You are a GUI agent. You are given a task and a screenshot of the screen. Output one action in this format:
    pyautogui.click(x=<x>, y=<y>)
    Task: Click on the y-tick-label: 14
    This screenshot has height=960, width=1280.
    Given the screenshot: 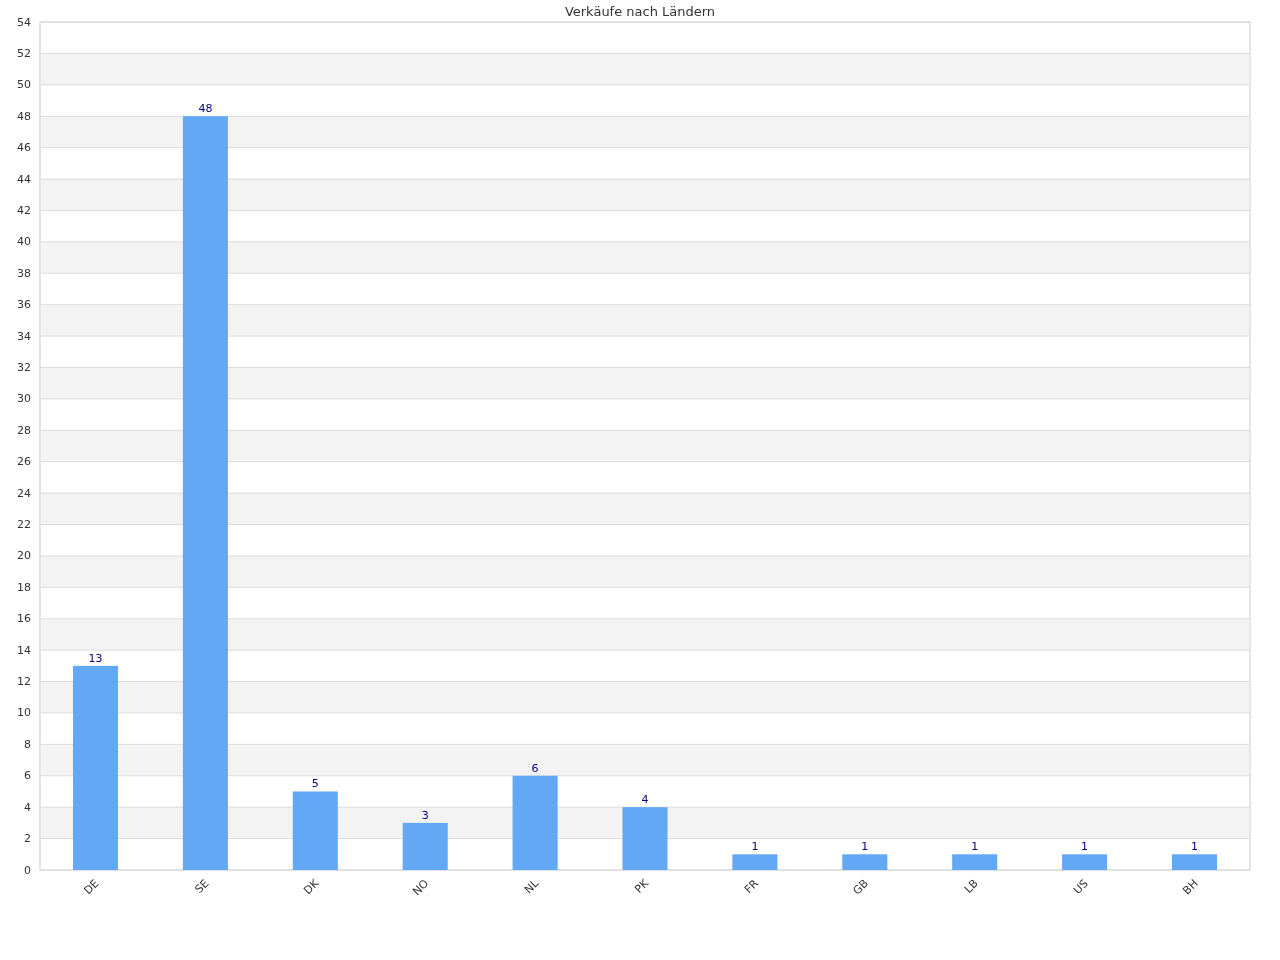 What is the action you would take?
    pyautogui.click(x=24, y=650)
    